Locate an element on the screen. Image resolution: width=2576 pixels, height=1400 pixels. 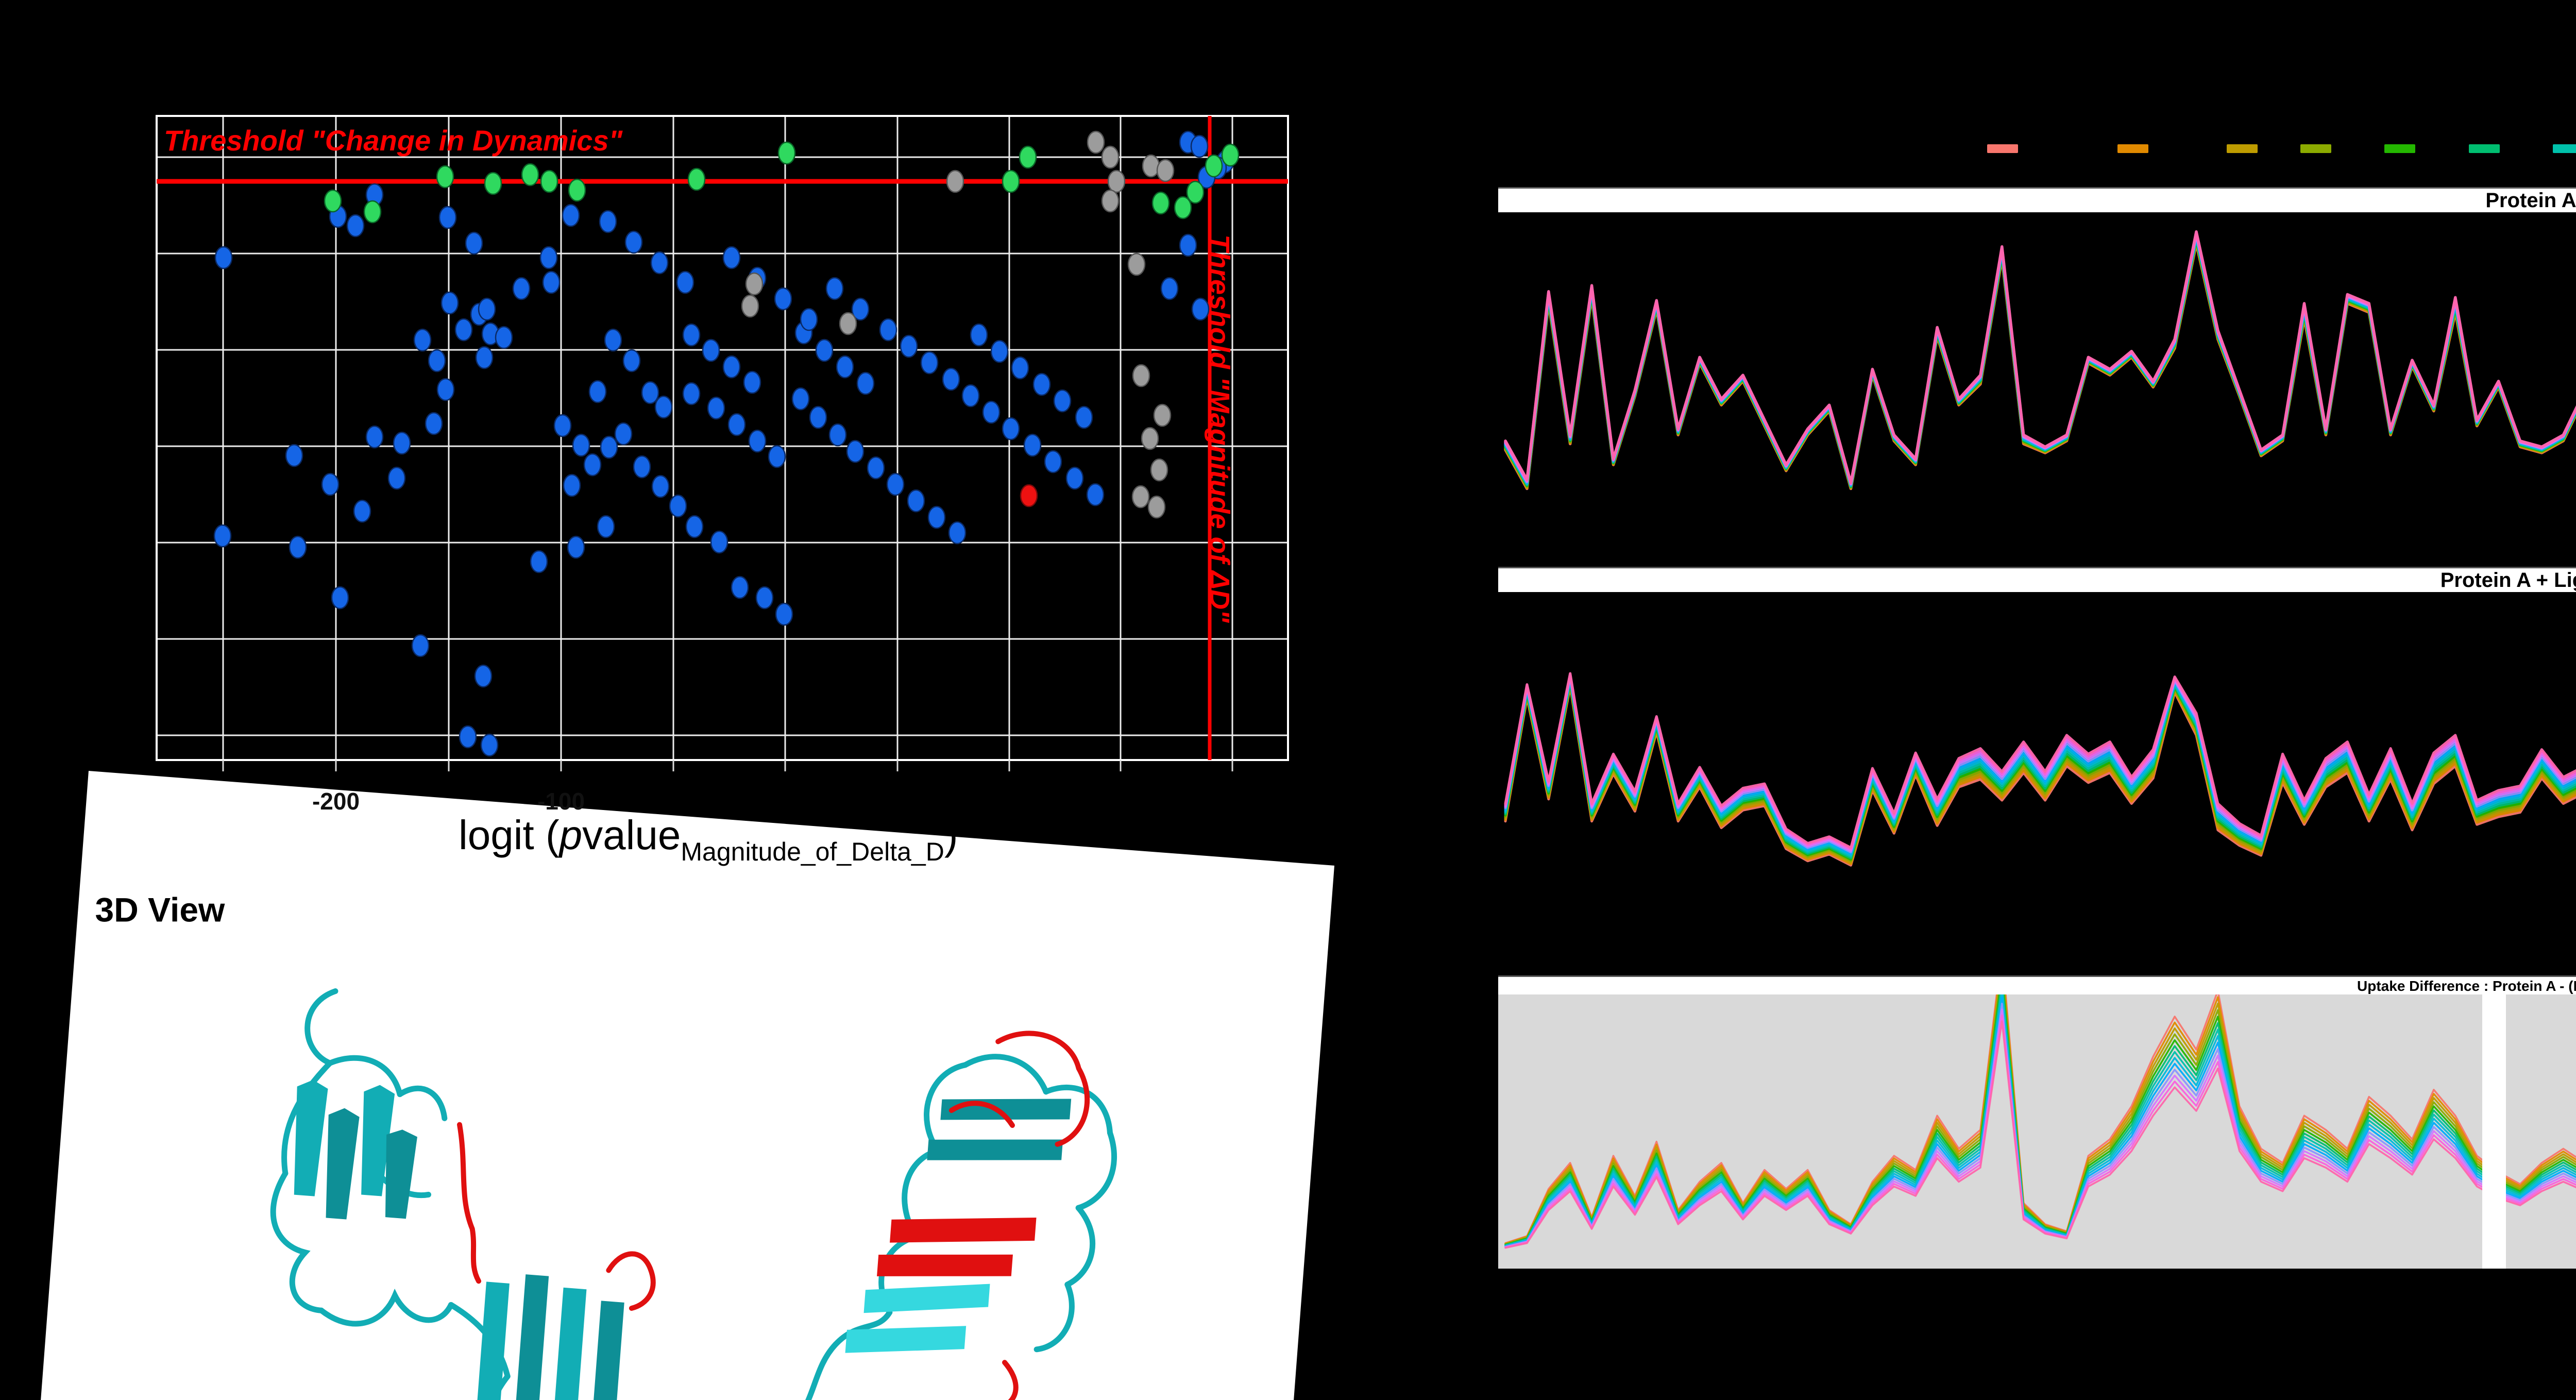
chart-title-protein-a: Protein A is located at coordinates (2037, 199).